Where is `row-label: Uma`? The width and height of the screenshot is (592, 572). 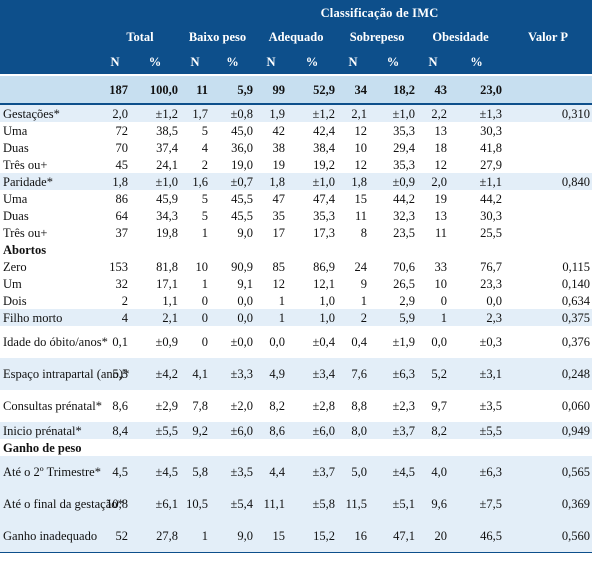 row-label: Uma is located at coordinates (15, 130).